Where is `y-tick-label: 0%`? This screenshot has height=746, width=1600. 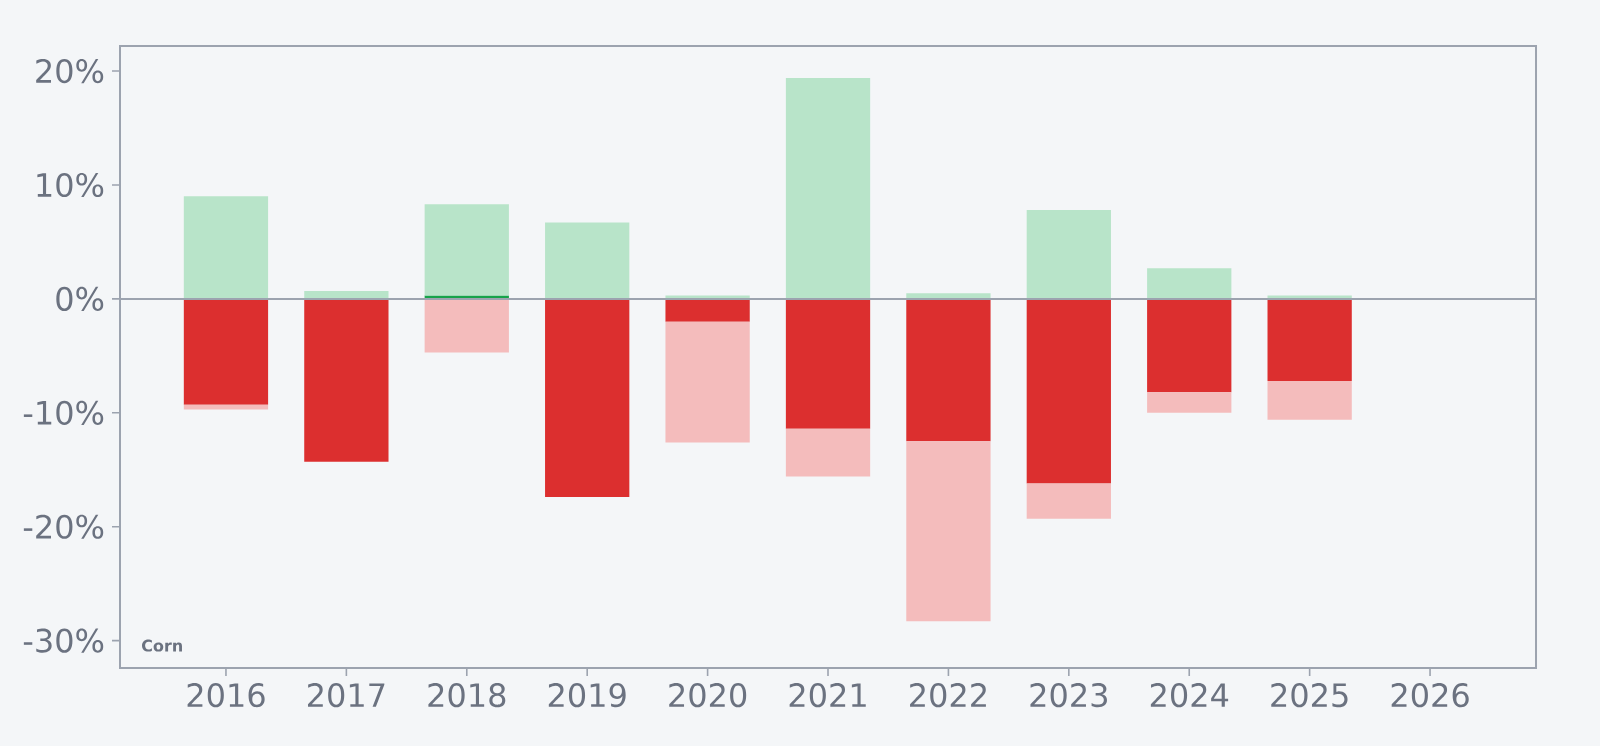
y-tick-label: 0% is located at coordinates (80, 299).